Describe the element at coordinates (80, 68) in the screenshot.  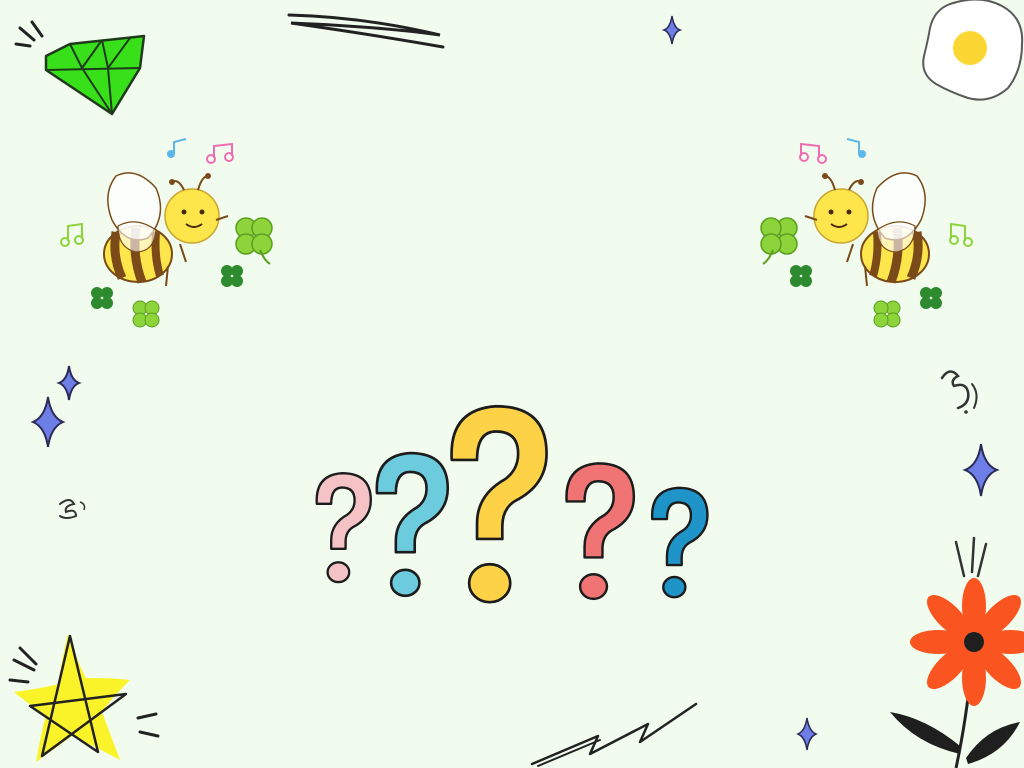
I see `gem-icon` at that location.